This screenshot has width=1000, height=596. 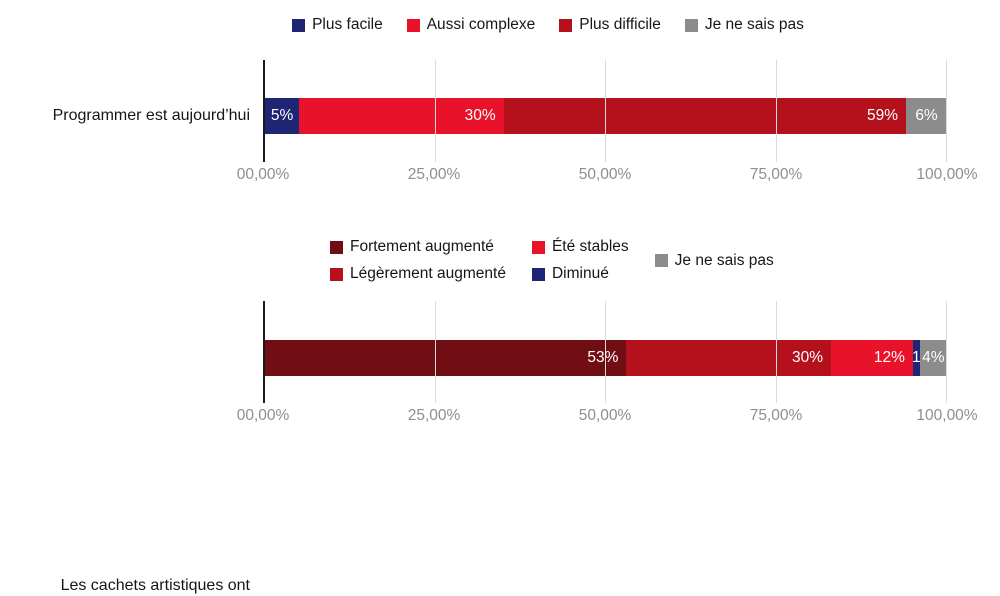 I want to click on bar-segment: 53%, so click(x=446, y=358).